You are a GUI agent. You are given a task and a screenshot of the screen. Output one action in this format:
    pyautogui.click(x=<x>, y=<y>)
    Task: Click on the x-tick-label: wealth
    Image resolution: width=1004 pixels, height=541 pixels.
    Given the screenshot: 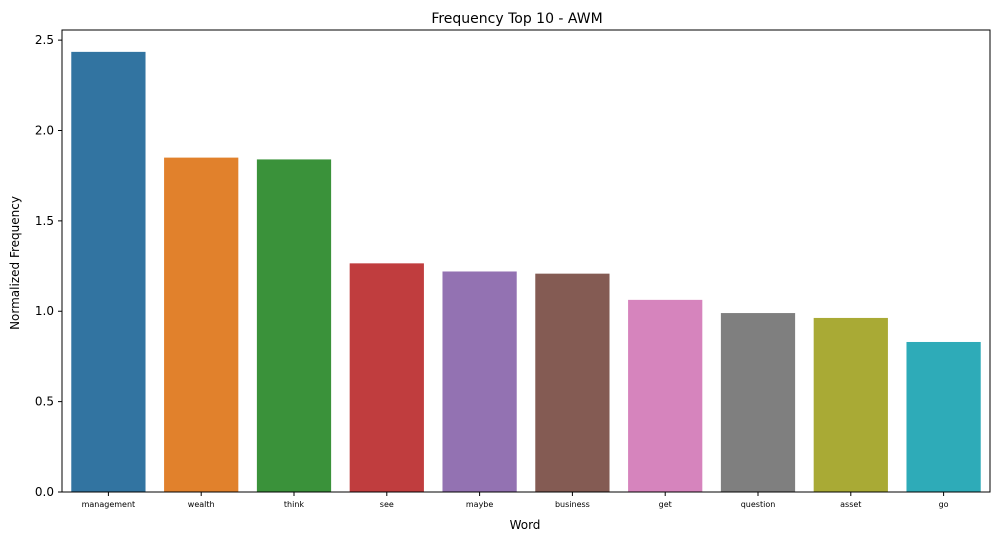 What is the action you would take?
    pyautogui.click(x=201, y=504)
    